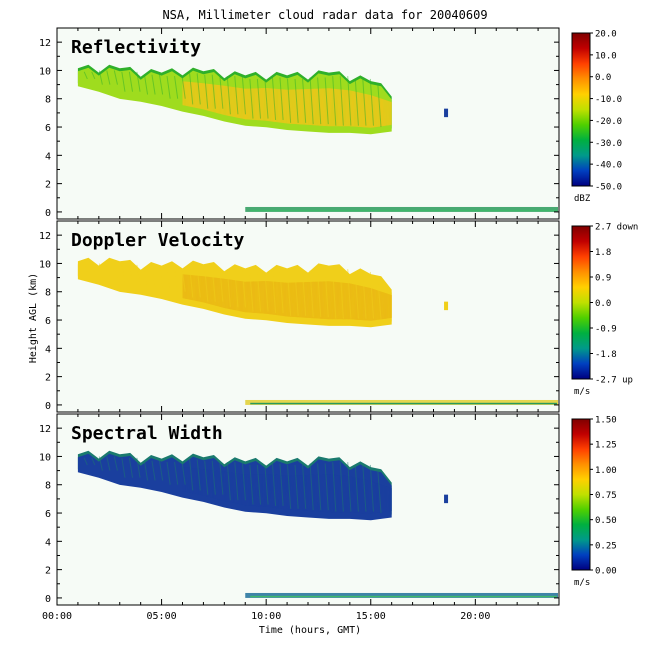 The image size is (650, 650). Describe the element at coordinates (603, 253) in the screenshot. I see `colorbar-tick-label: 1.8` at that location.